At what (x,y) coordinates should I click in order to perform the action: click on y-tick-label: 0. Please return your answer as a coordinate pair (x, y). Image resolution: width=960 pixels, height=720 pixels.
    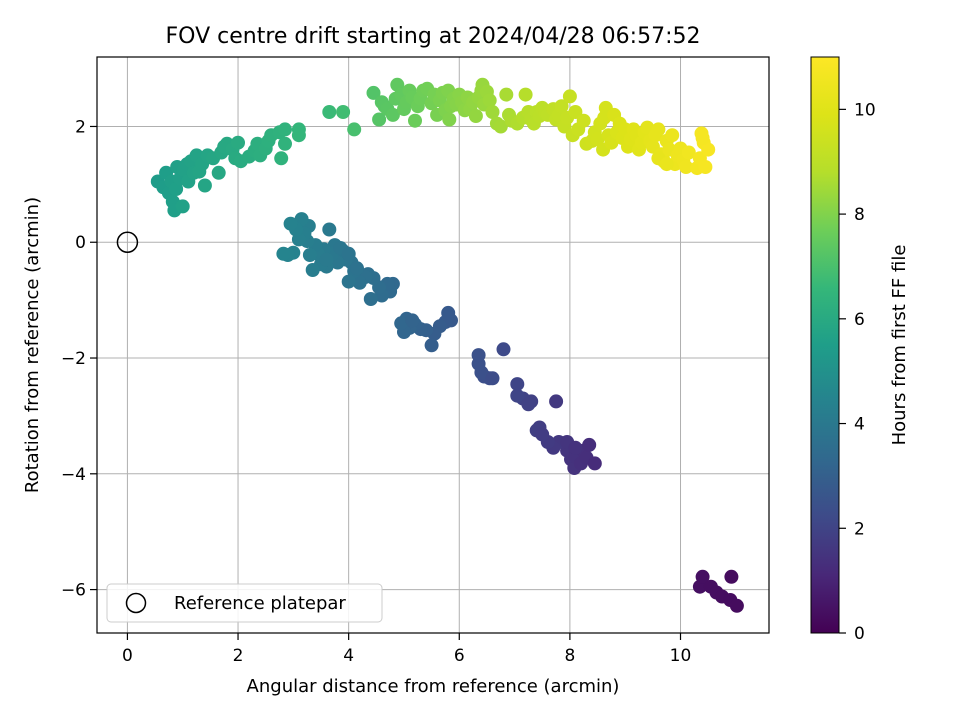
    Looking at the image, I should click on (80, 243).